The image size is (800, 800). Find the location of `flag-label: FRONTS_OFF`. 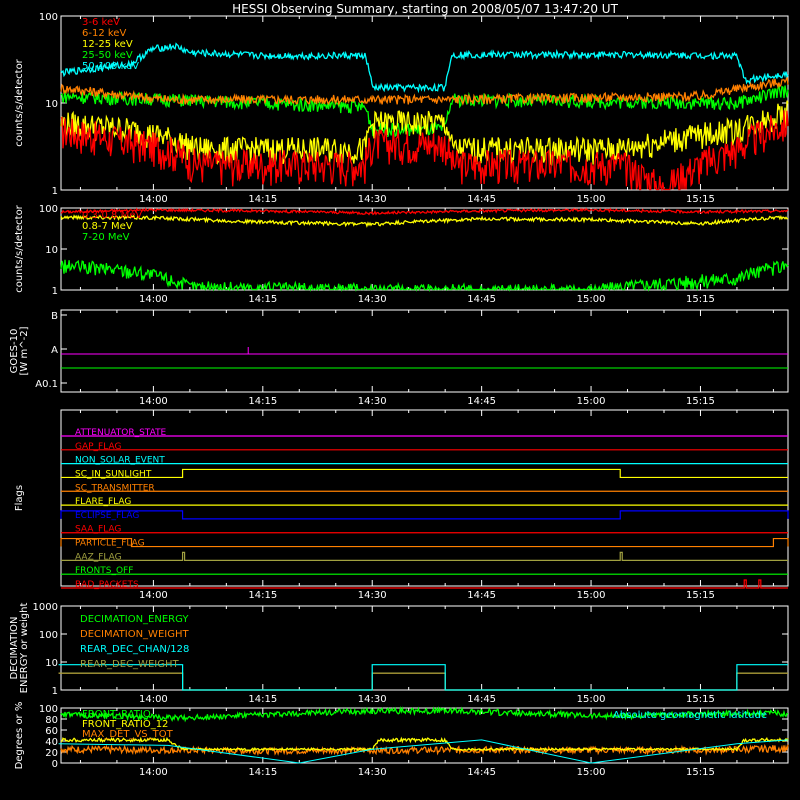

flag-label: FRONTS_OFF is located at coordinates (104, 571).